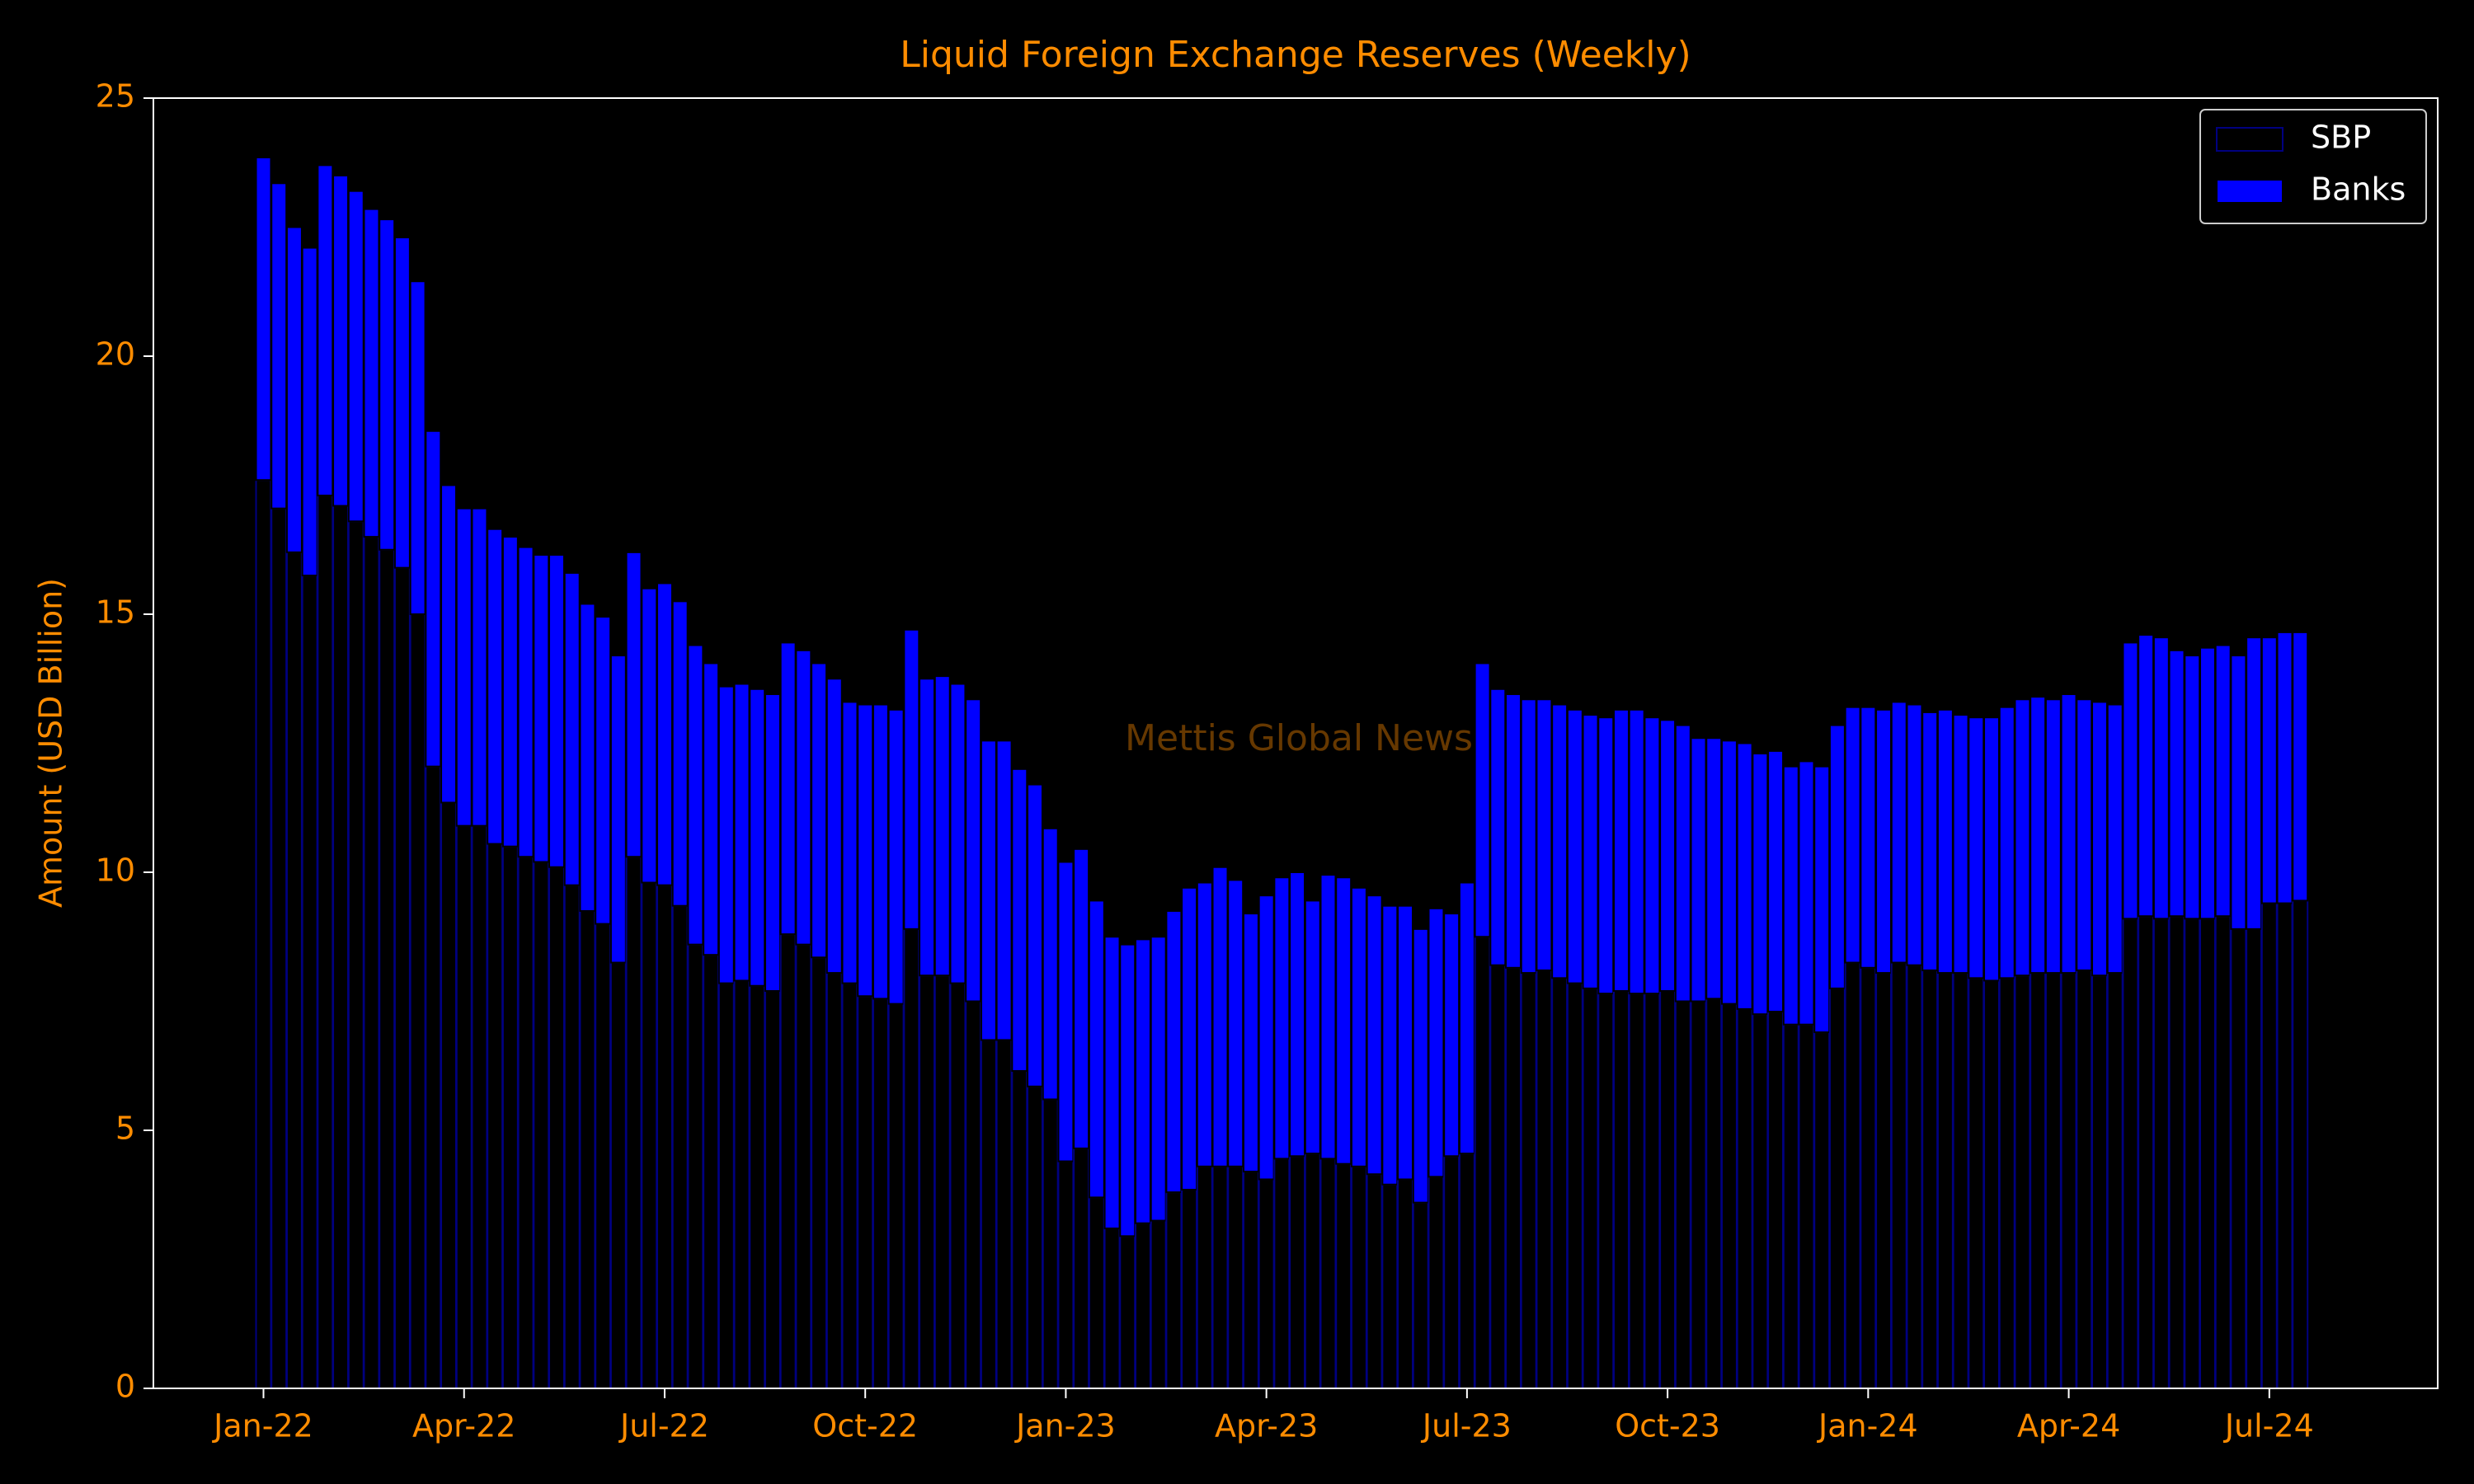 This screenshot has width=2474, height=1484. Describe the element at coordinates (2068, 1426) in the screenshot. I see `x-tick-label: Apr-24` at that location.